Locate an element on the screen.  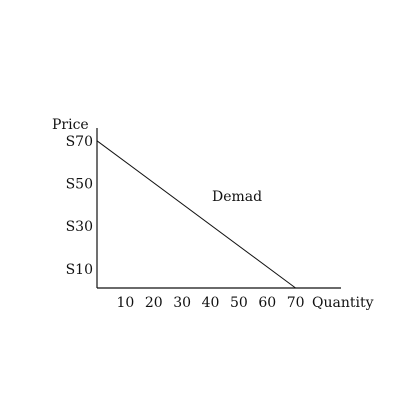
x-tick-label: 10 is located at coordinates (125, 303).